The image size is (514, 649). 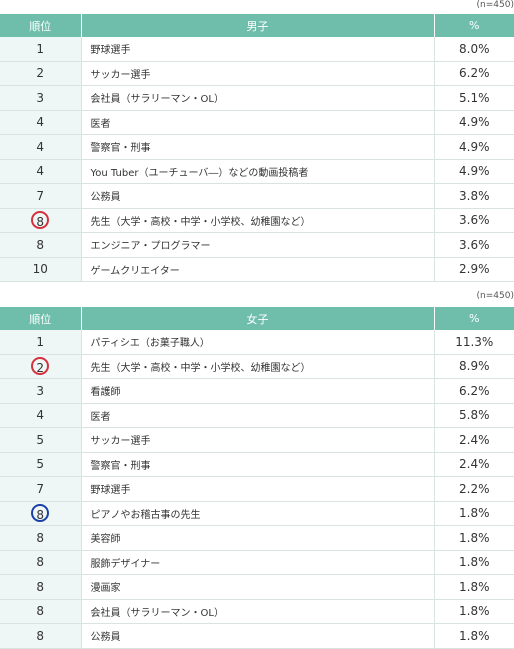 I want to click on blue-circle-highlight: 8, so click(x=40, y=513).